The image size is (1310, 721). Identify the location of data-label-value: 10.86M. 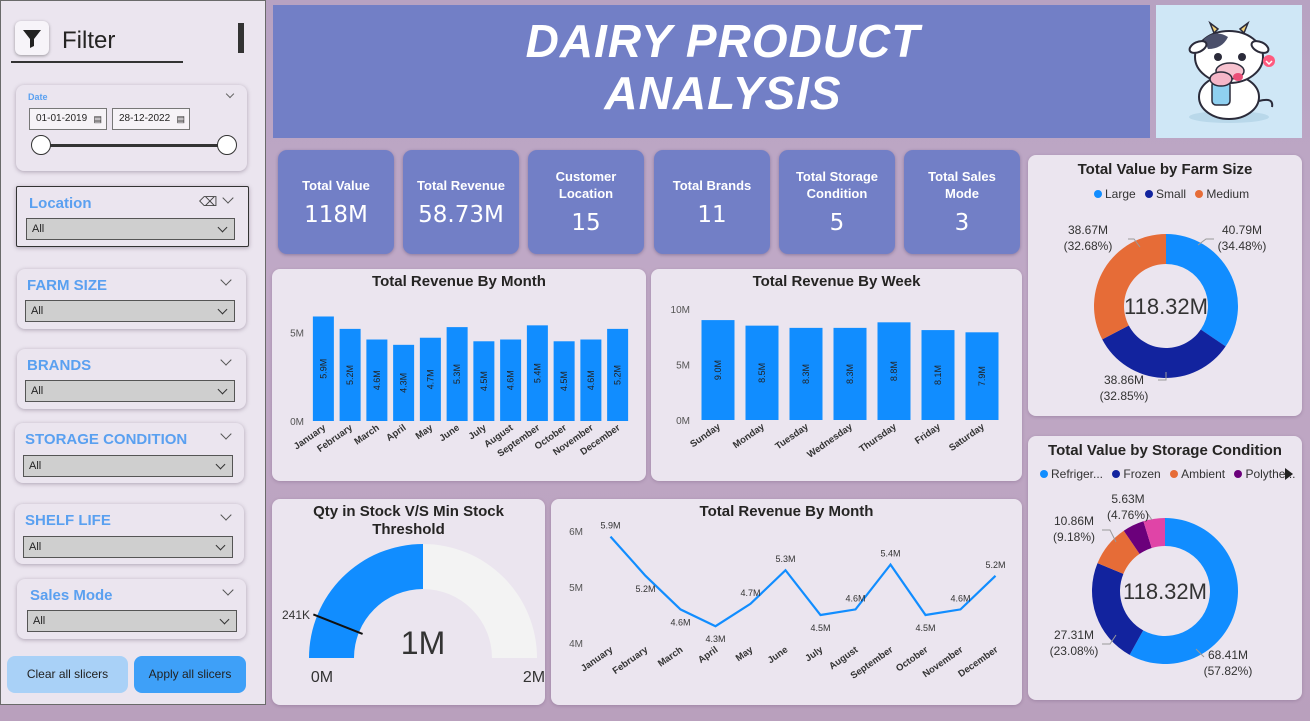
(1074, 521).